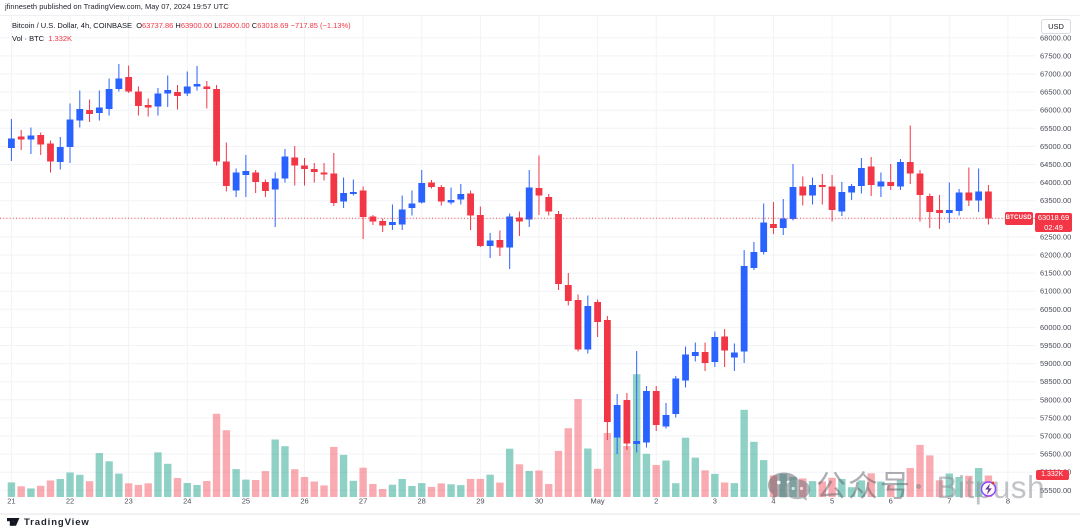 Image resolution: width=1080 pixels, height=531 pixels. I want to click on svg-text: 25, so click(246, 501).